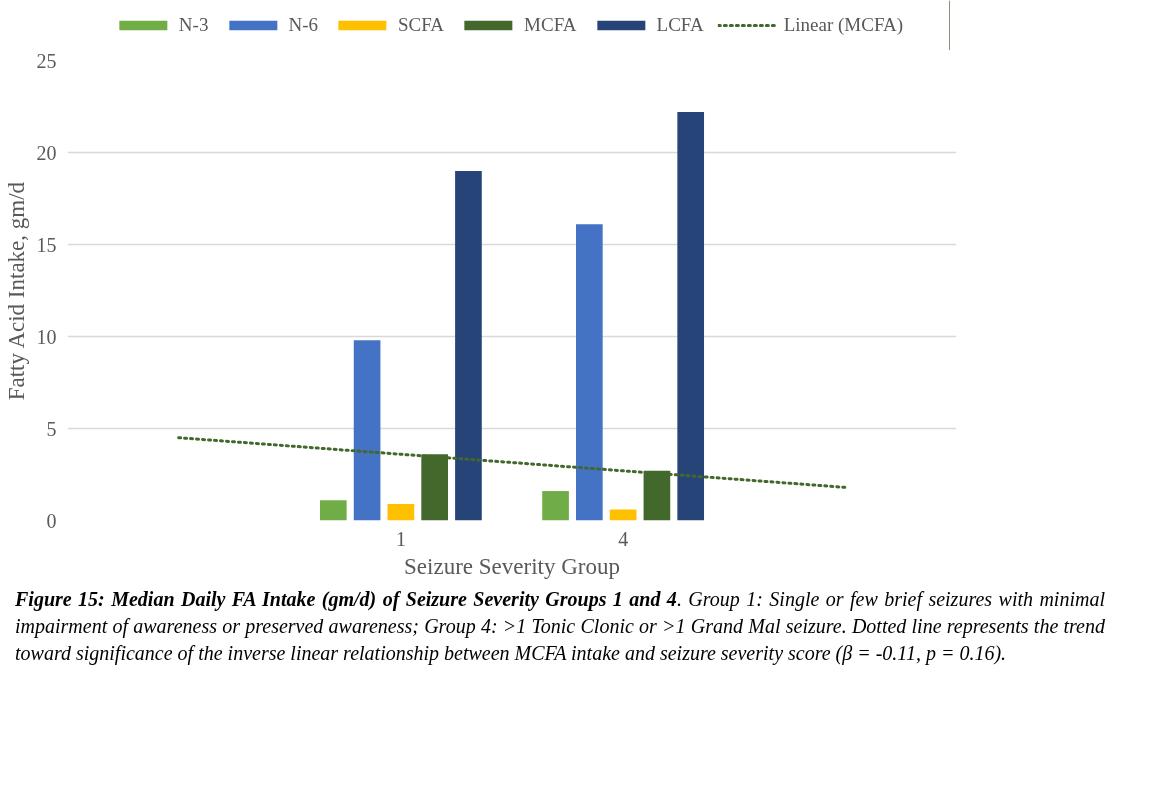 This screenshot has height=797, width=1151. What do you see at coordinates (46, 244) in the screenshot?
I see `y-tick-label: 15` at bounding box center [46, 244].